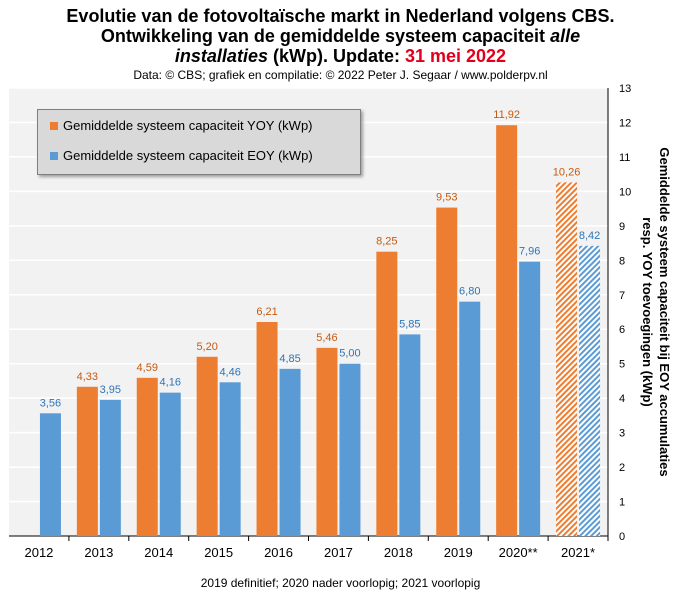 This screenshot has width=681, height=601. Describe the element at coordinates (622, 503) in the screenshot. I see `y-tick-label: 1` at that location.